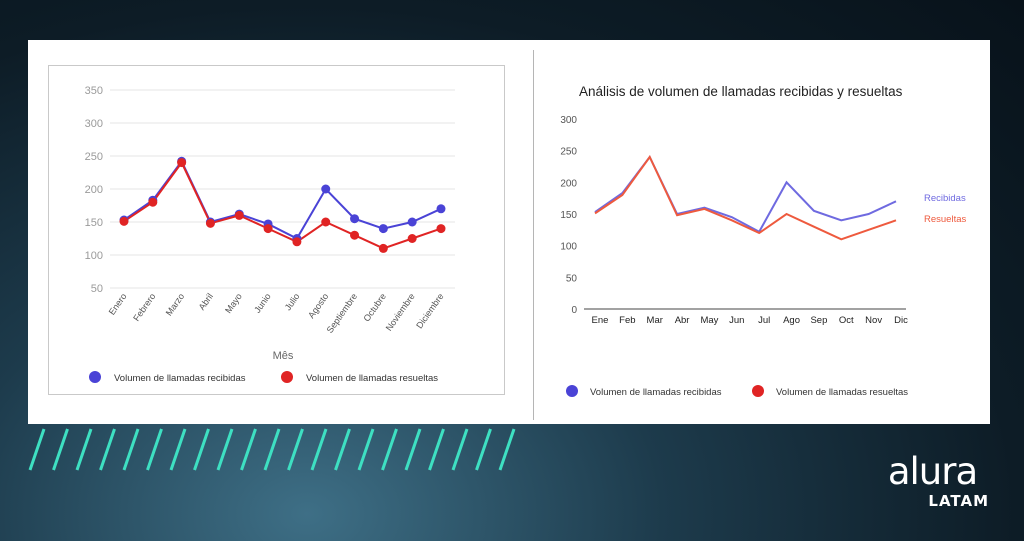  What do you see at coordinates (873, 320) in the screenshot?
I see `x-tick-label: Nov` at bounding box center [873, 320].